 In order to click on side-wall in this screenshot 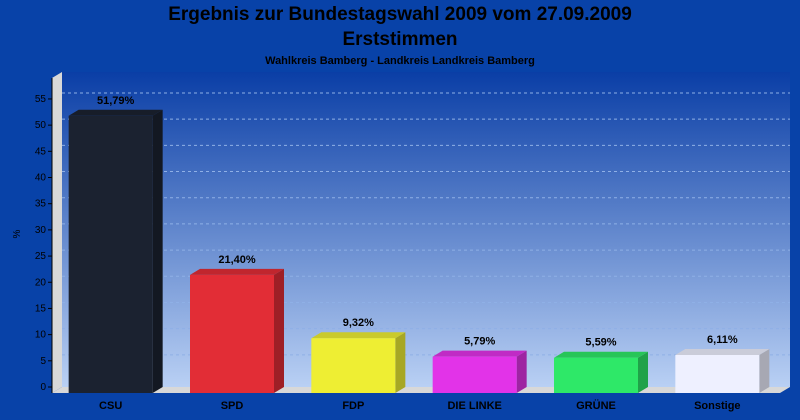, I will do `click(57, 232)`.